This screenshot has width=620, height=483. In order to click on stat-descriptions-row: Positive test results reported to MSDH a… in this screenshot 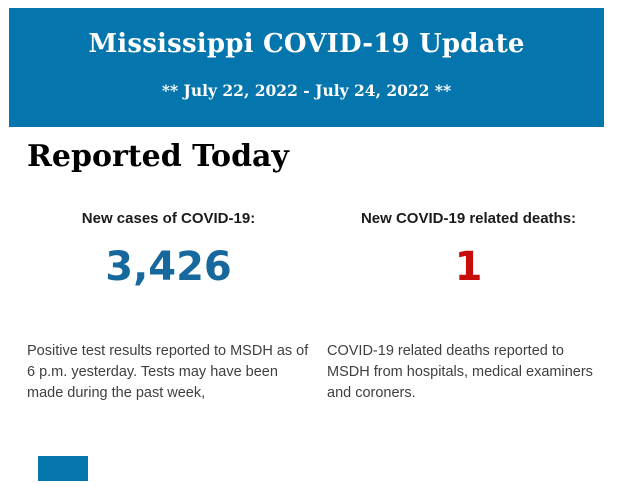, I will do `click(318, 372)`.